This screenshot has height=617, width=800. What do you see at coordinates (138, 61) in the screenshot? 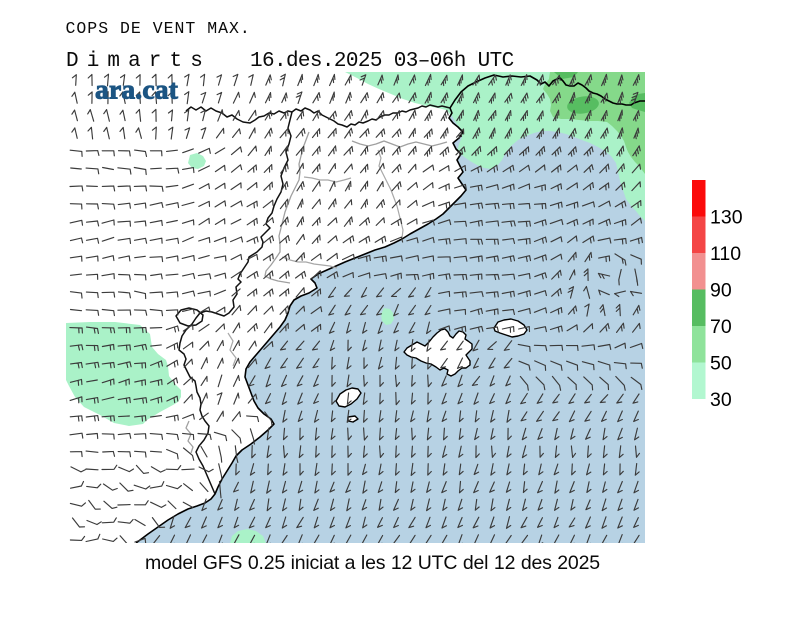
I see `svg-text: Dimarts` at bounding box center [138, 61].